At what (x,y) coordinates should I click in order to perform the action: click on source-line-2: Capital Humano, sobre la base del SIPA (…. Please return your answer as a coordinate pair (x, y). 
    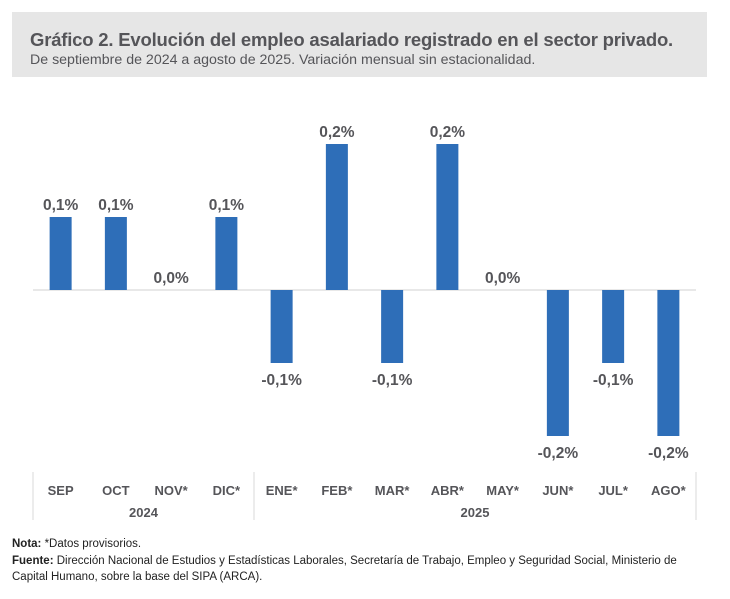
    Looking at the image, I should click on (137, 577).